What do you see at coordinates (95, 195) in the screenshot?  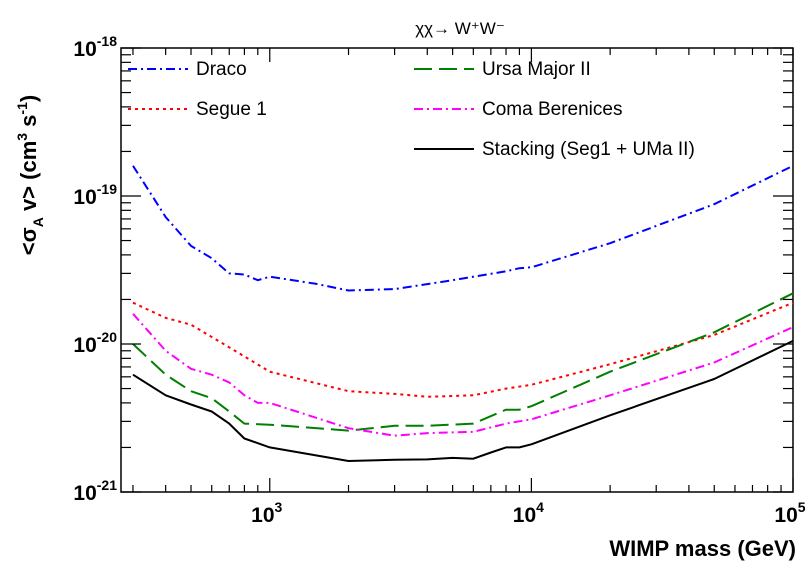 I see `y-tick-label: 10-19` at bounding box center [95, 195].